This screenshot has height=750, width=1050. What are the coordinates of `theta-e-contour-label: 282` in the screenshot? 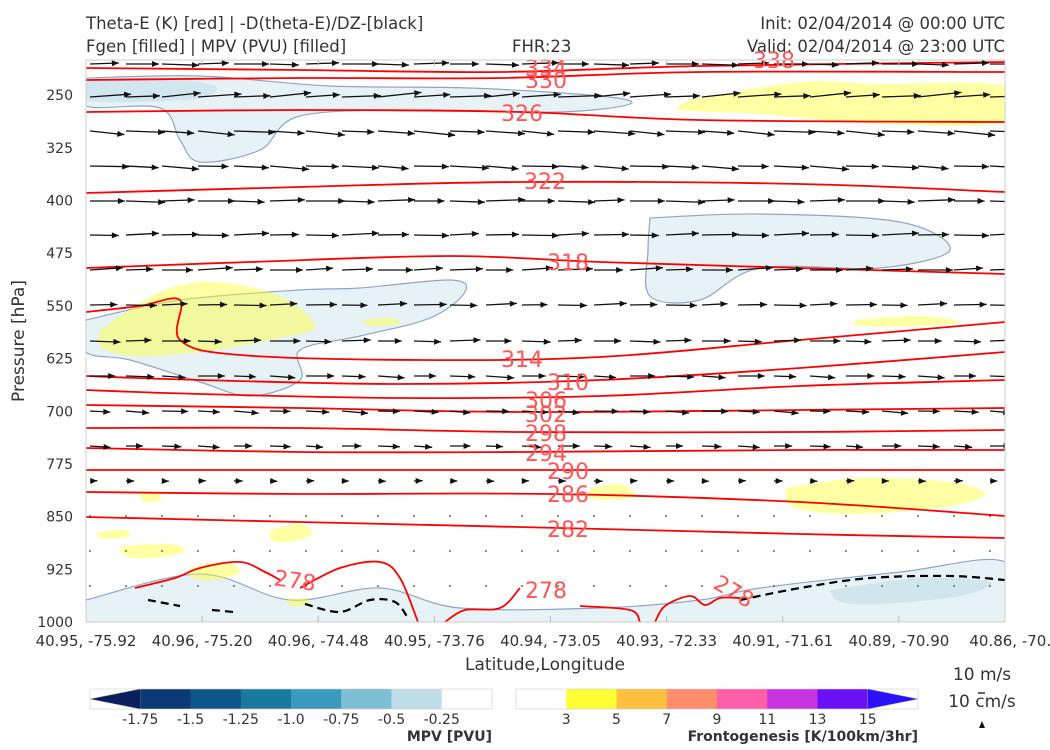 It's located at (568, 530).